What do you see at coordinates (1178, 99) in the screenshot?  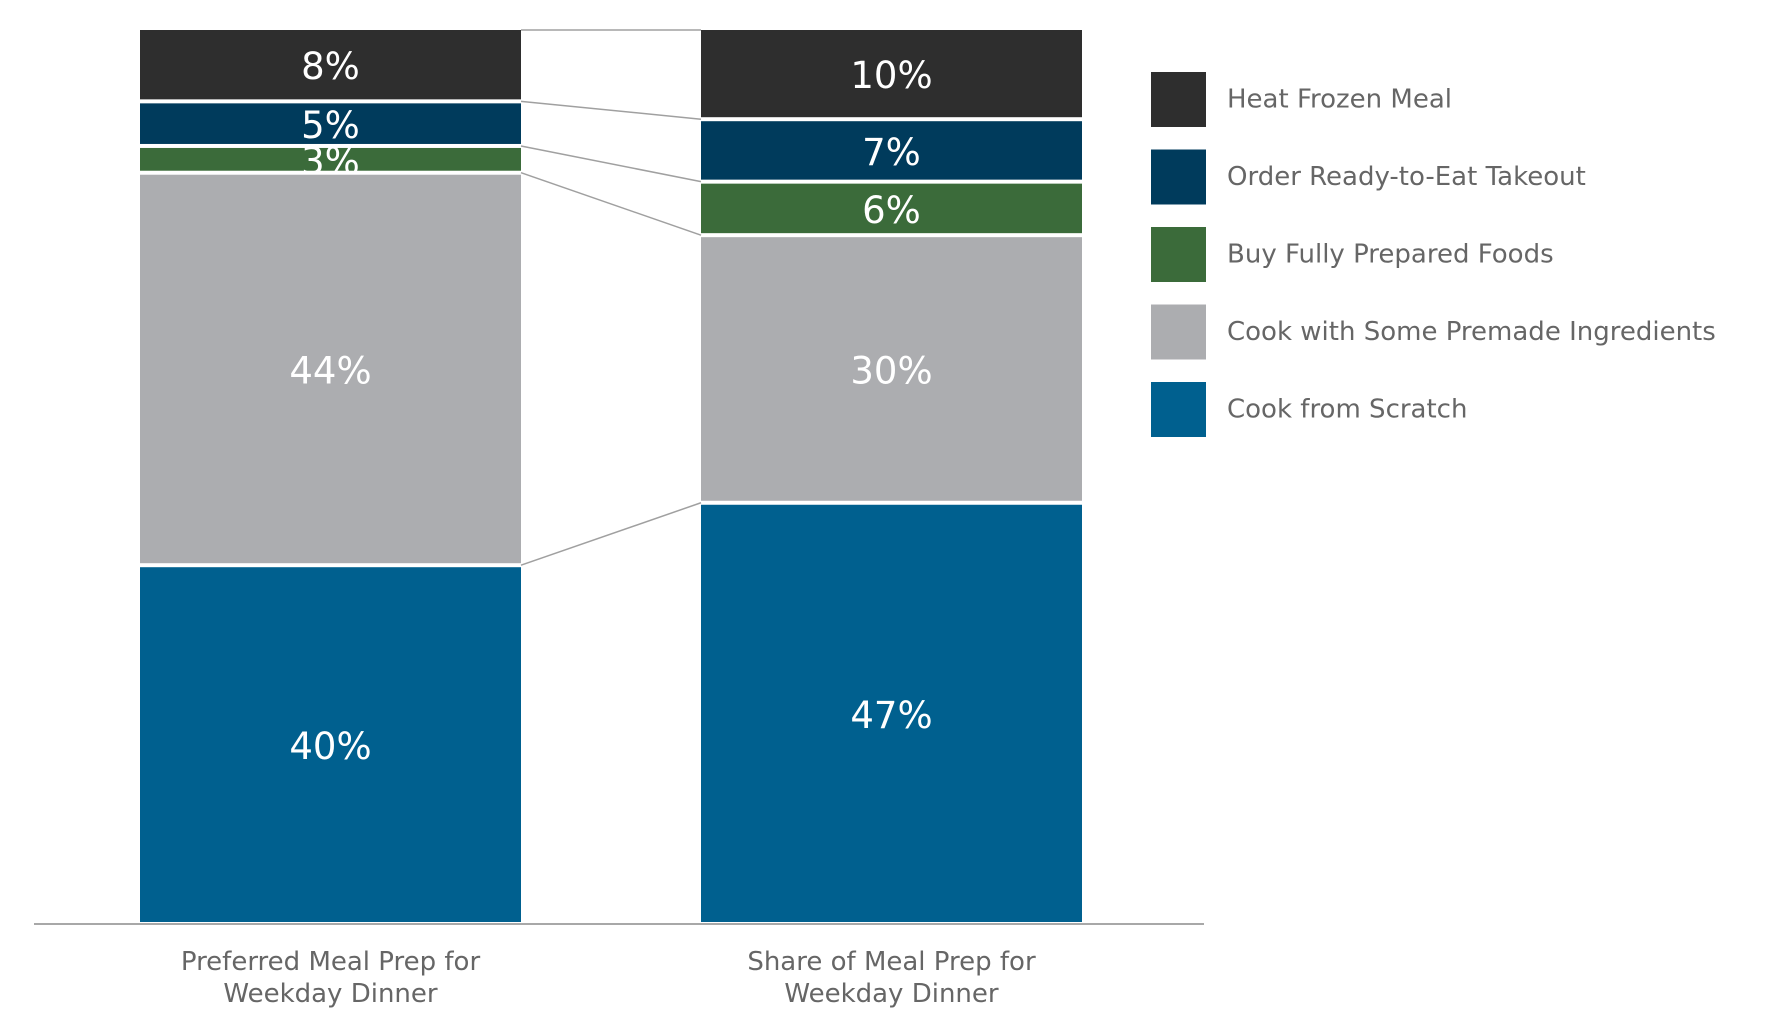 I see `legend-swatch-heat-frozen-meal` at bounding box center [1178, 99].